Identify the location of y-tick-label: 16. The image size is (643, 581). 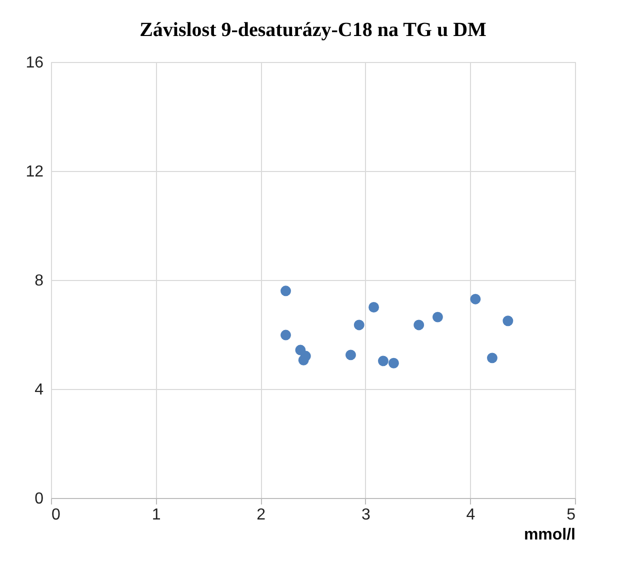
(35, 63).